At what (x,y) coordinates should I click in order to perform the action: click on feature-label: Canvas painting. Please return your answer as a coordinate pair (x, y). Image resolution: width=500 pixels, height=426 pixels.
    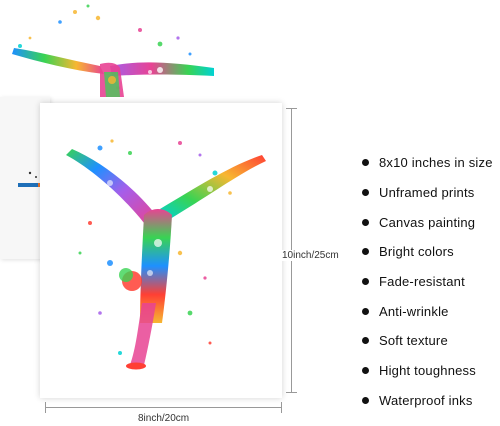
    Looking at the image, I should click on (427, 222).